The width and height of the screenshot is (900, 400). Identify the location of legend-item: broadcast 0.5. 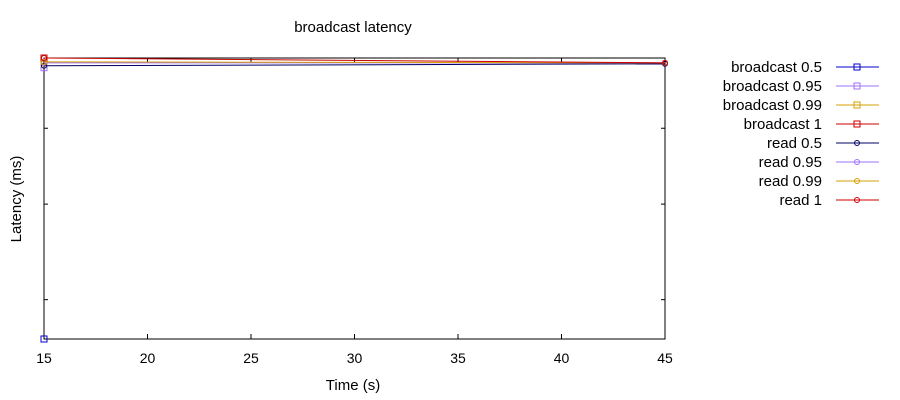
(805, 67).